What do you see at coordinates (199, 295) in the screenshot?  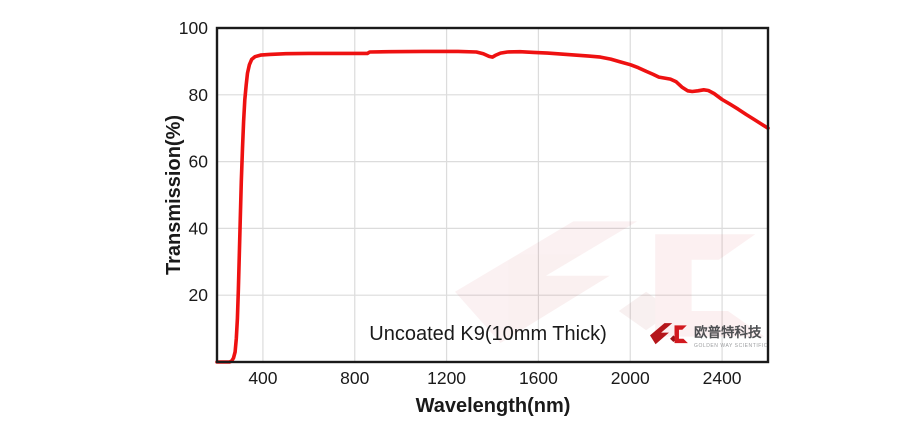 I see `y-tick-label: 20` at bounding box center [199, 295].